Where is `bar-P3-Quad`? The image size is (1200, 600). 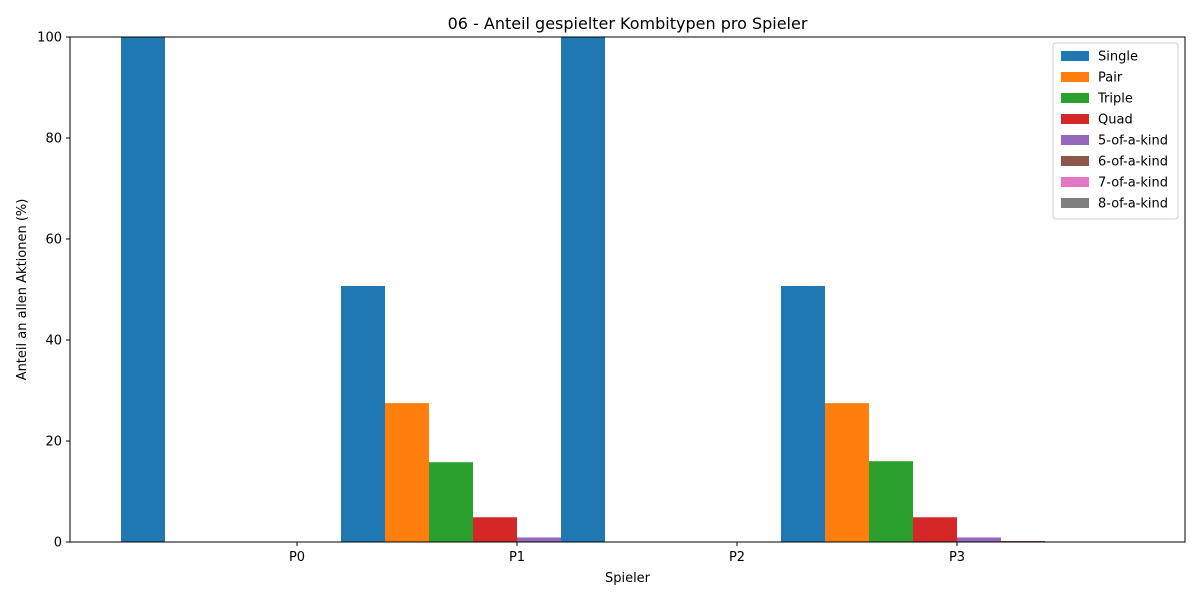
bar-P3-Quad is located at coordinates (935, 529).